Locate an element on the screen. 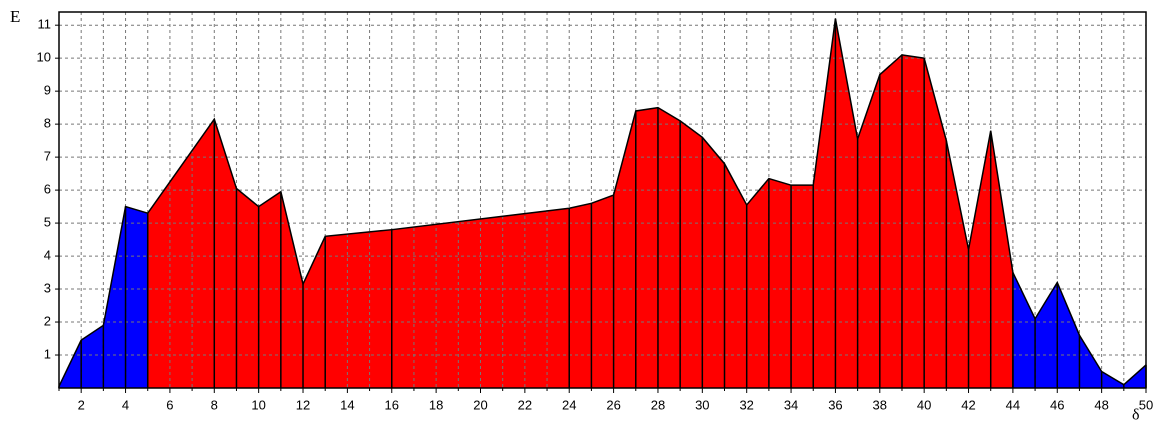  y-tick-label: 10 is located at coordinates (44, 57).